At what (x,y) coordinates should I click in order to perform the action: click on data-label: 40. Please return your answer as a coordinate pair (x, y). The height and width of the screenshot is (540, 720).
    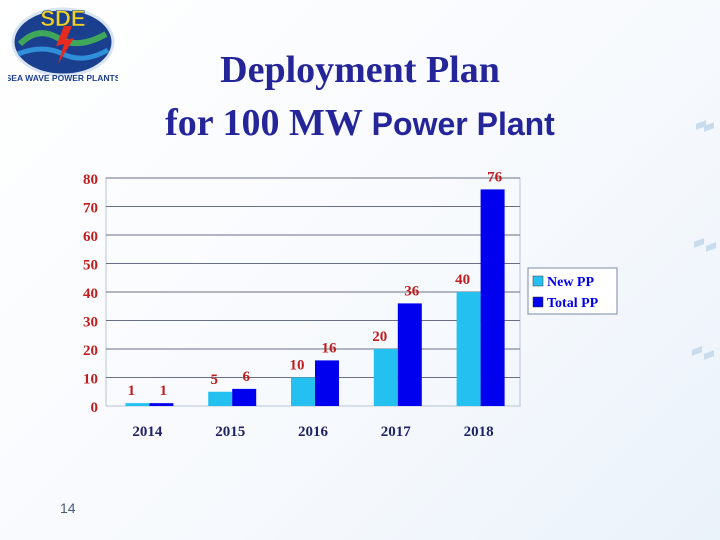
    Looking at the image, I should click on (462, 280).